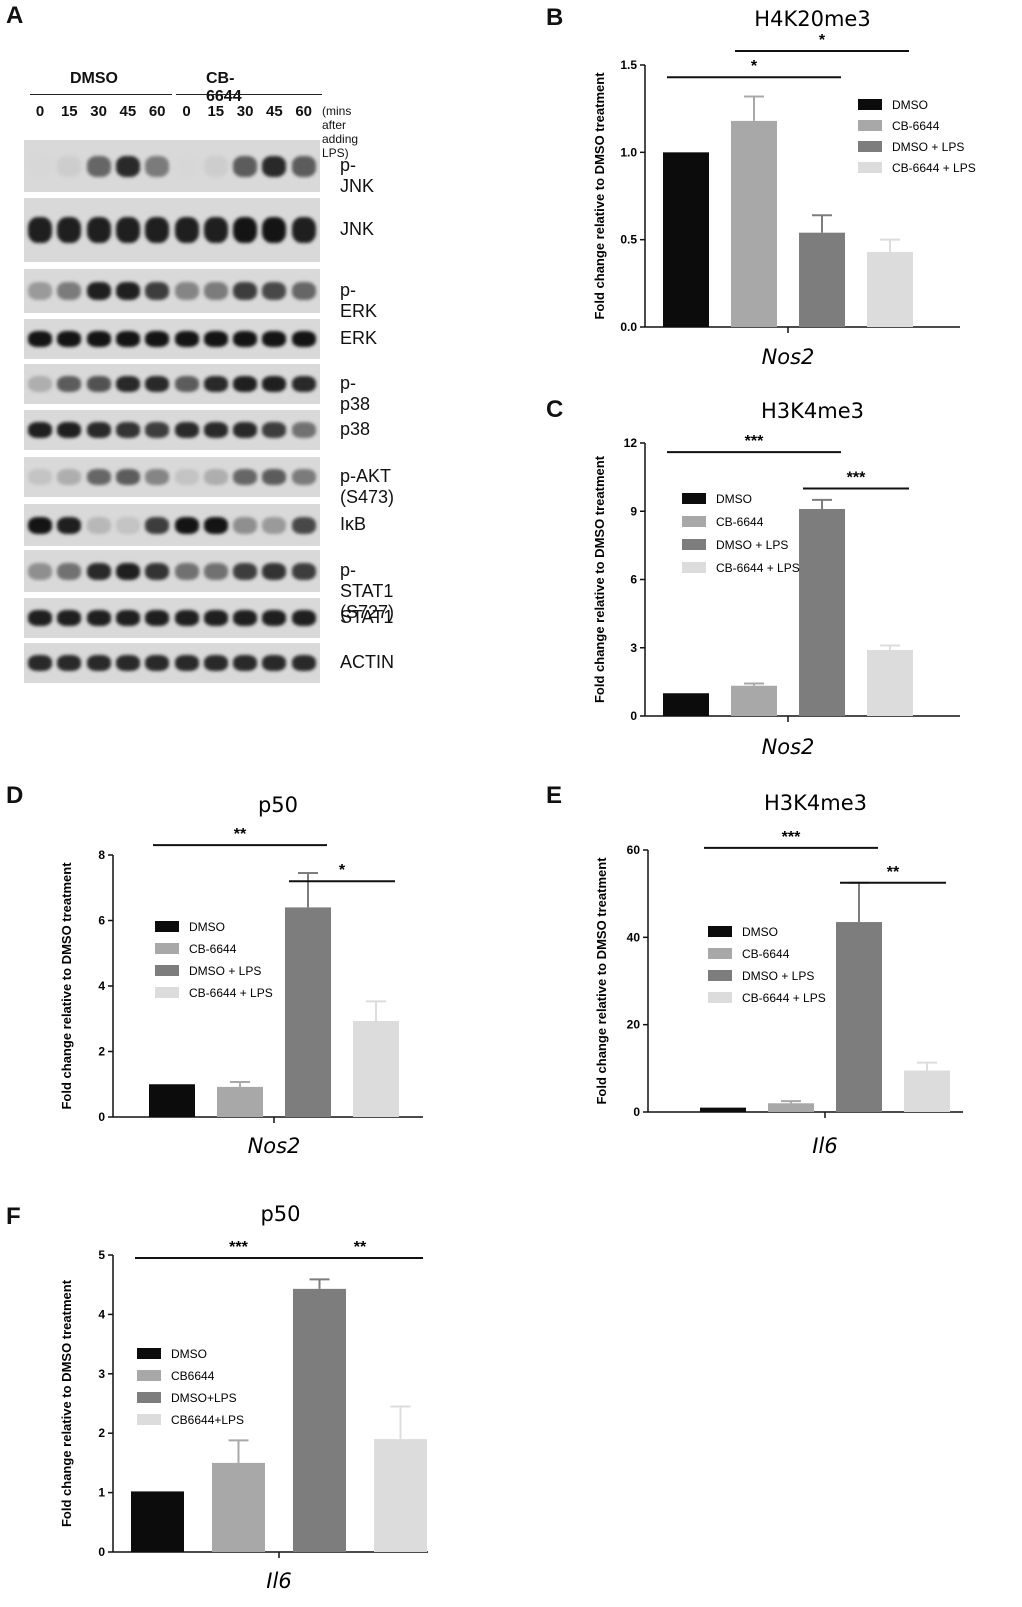  I want to click on y-tick-label: 9, so click(633, 511).